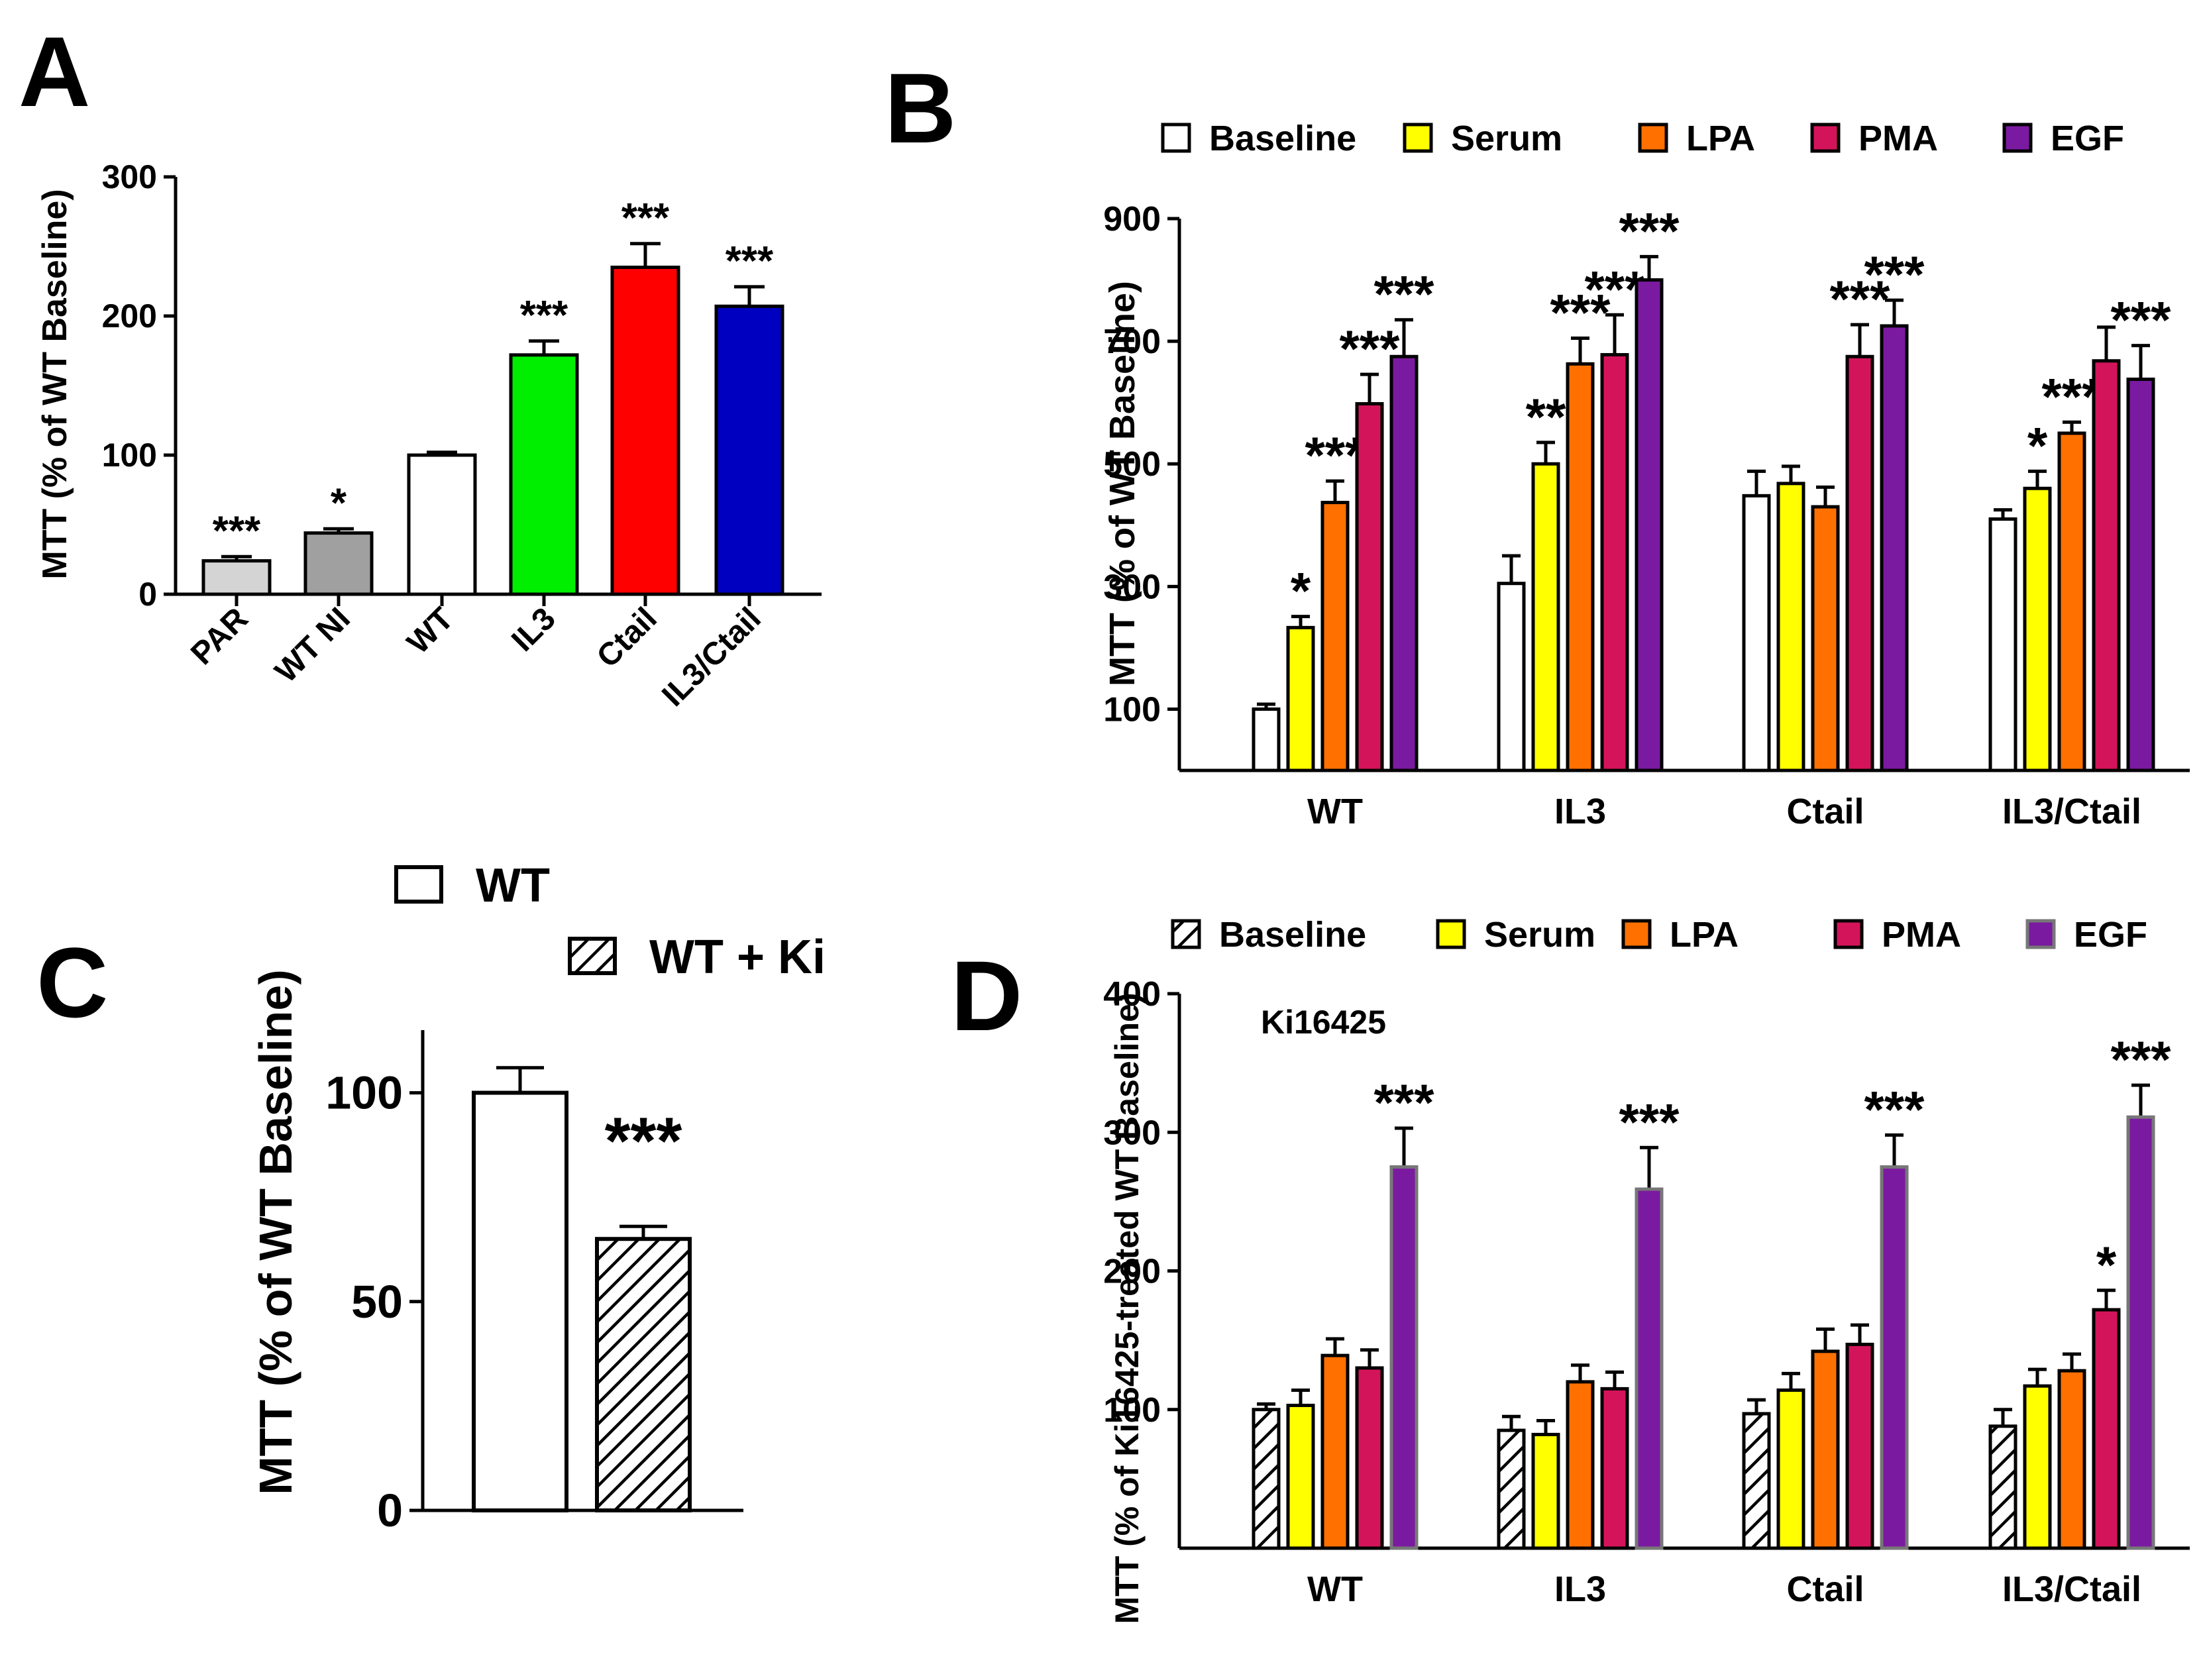  What do you see at coordinates (1323, 1022) in the screenshot?
I see `panel-d-annotation: Ki16425` at bounding box center [1323, 1022].